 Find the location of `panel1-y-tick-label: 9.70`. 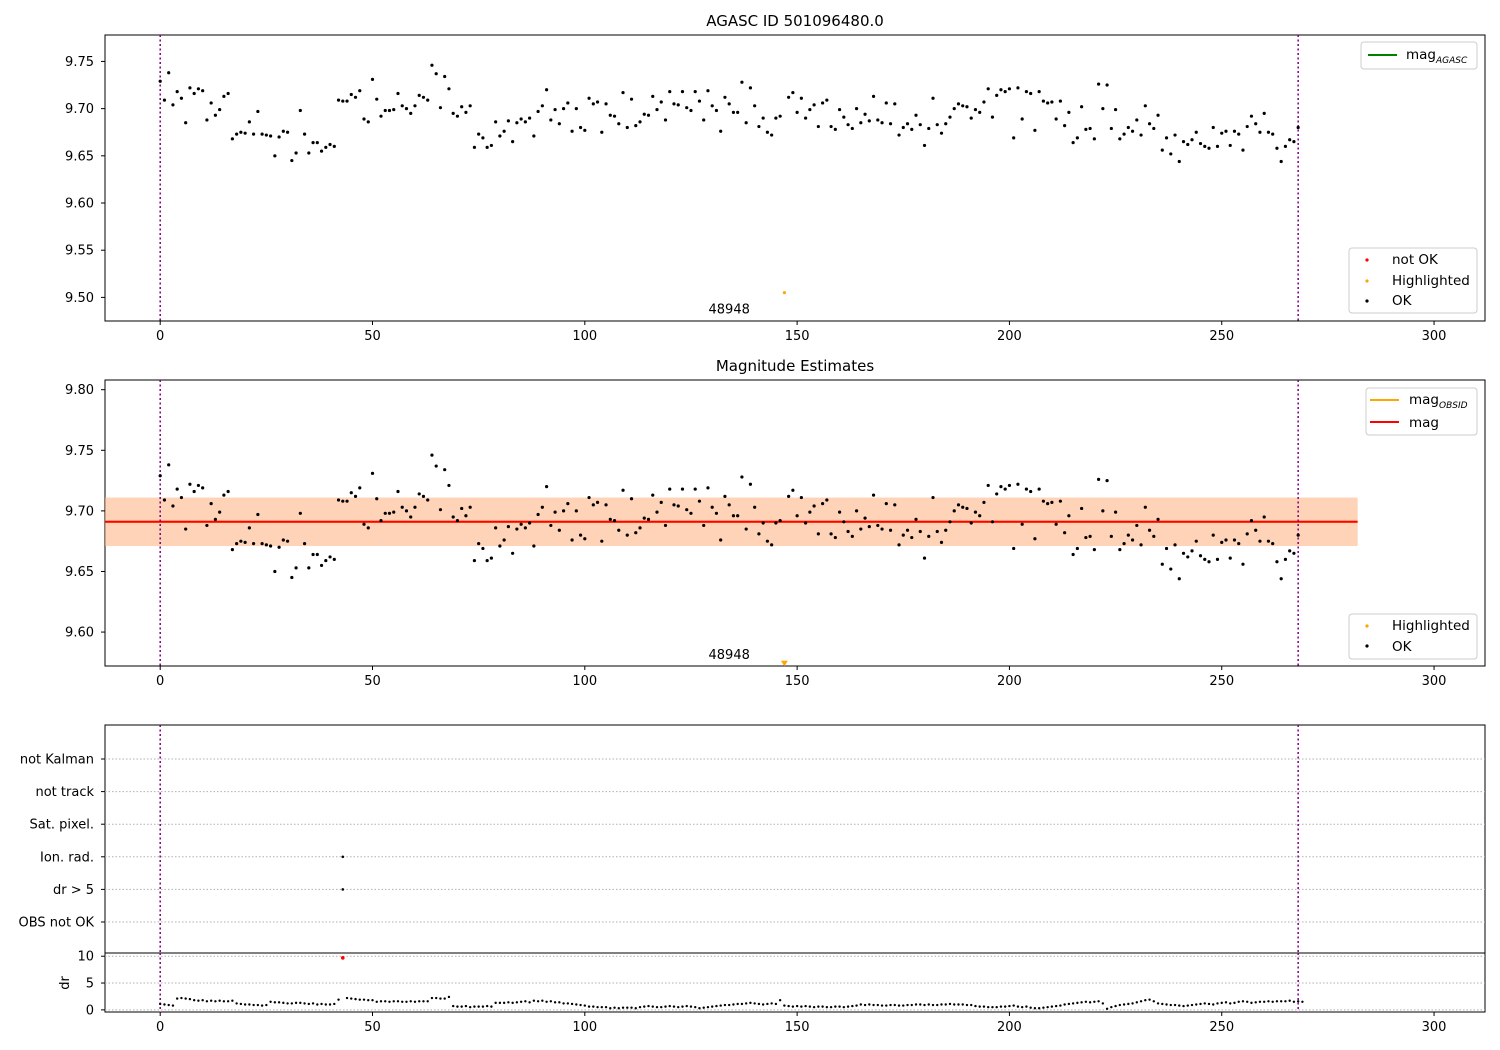

panel1-y-tick-label: 9.70 is located at coordinates (79, 109).